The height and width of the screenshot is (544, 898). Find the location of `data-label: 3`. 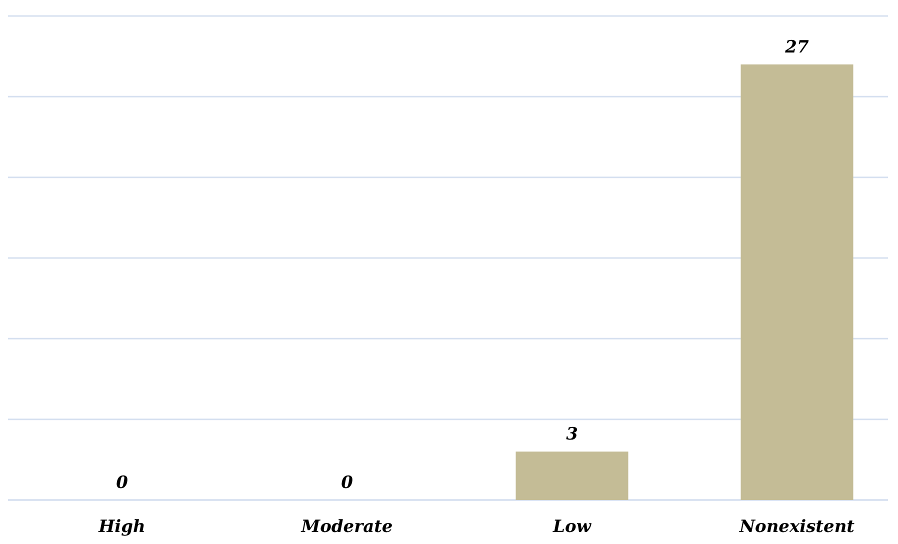

data-label: 3 is located at coordinates (572, 434).